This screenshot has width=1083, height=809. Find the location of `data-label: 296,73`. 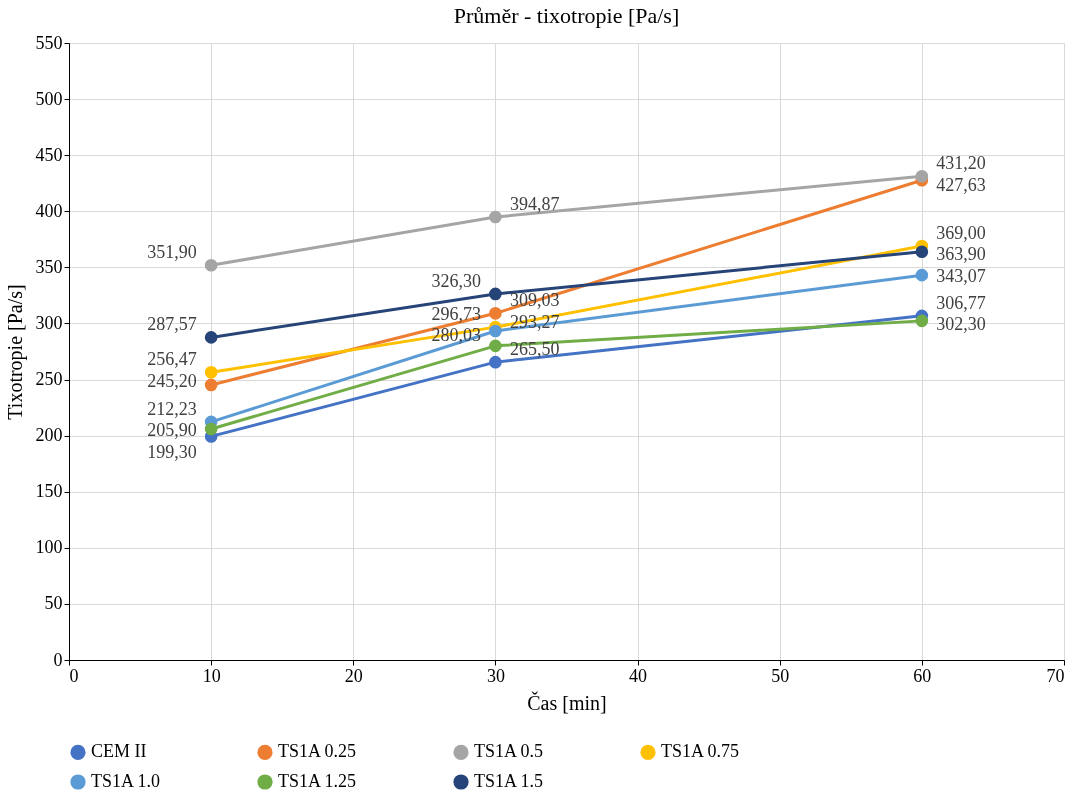

data-label: 296,73 is located at coordinates (456, 313).